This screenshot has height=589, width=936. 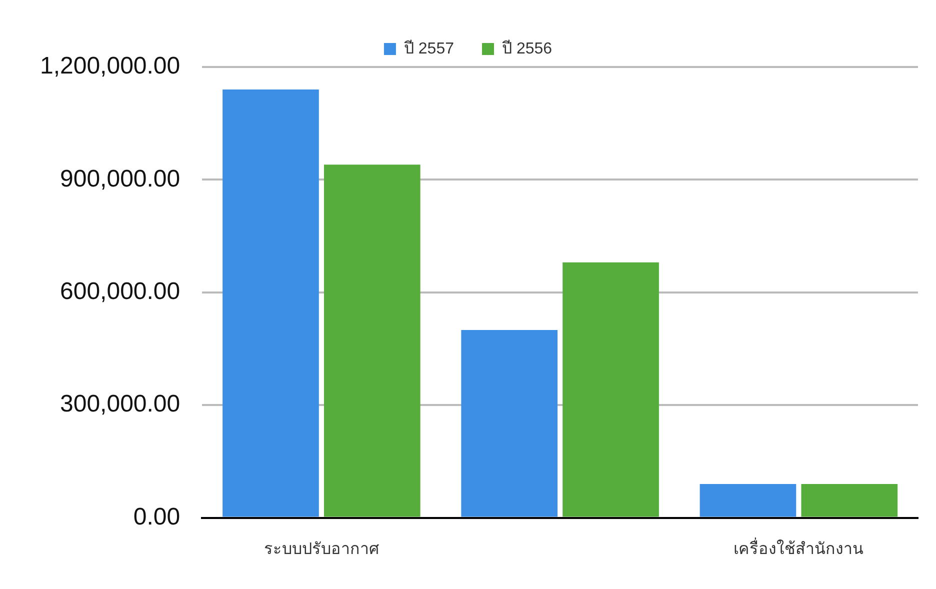 I want to click on x-tick-label: เครื่องใช้สำนักงาน, so click(x=799, y=547).